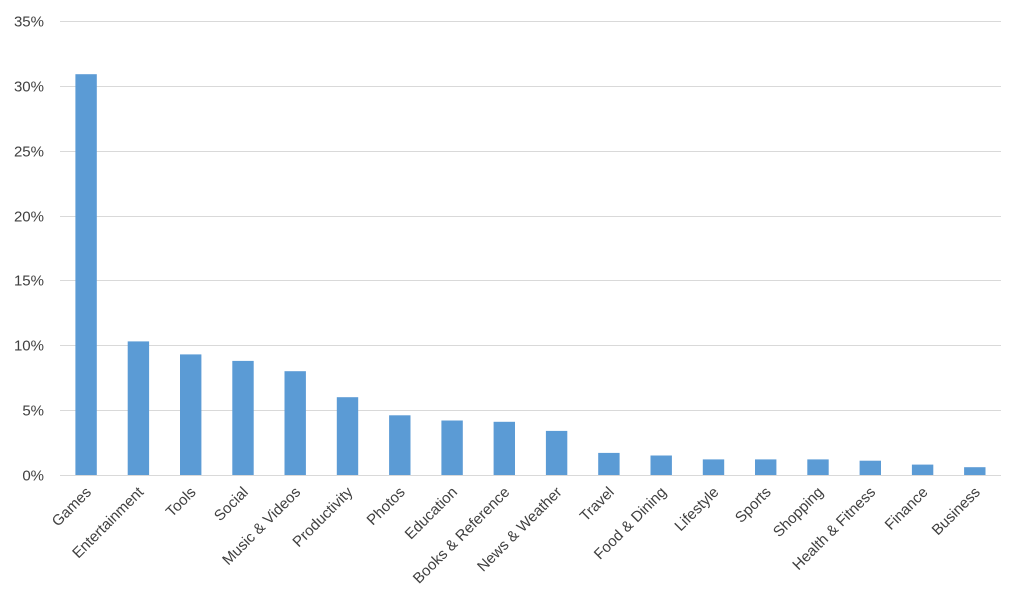 This screenshot has height=613, width=1024. I want to click on category-label: Finance, so click(907, 509).